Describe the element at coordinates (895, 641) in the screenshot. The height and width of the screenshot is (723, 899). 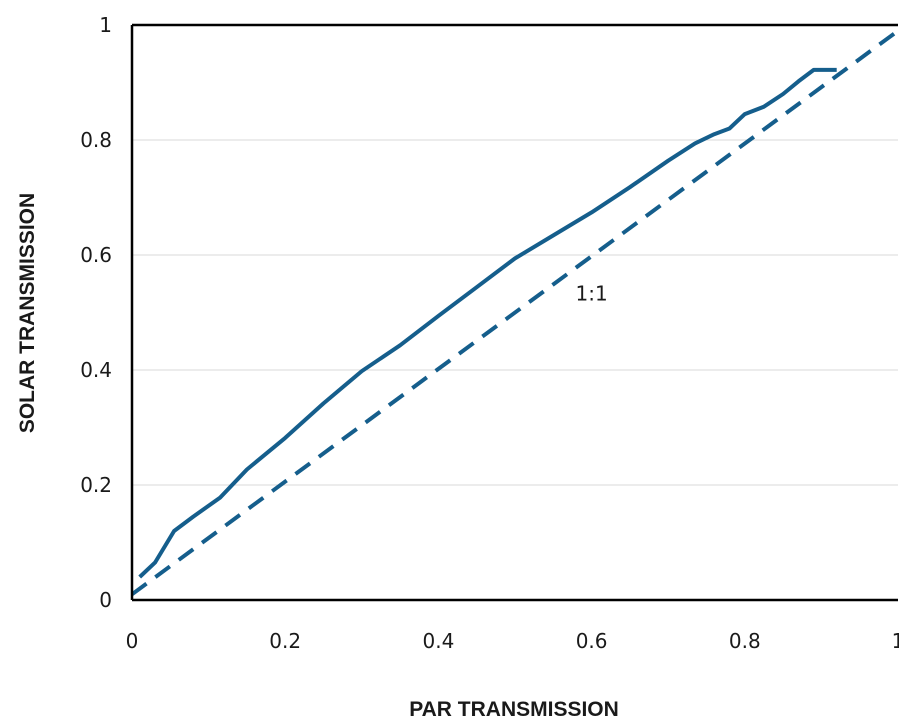
I see `x-tick-label: 1` at that location.